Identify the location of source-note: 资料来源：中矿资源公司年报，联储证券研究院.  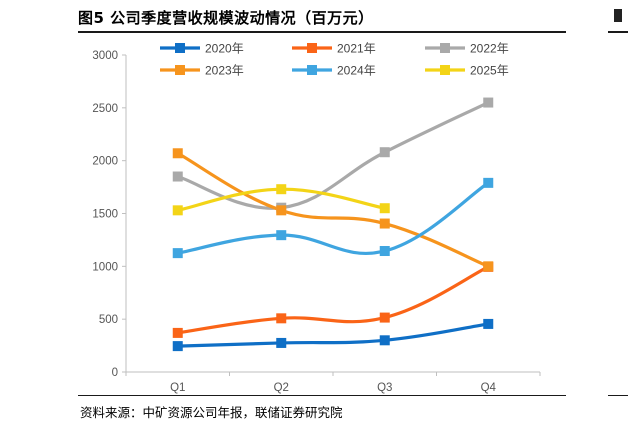
(211, 412).